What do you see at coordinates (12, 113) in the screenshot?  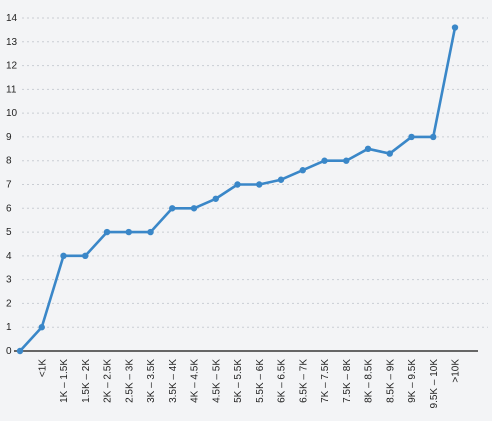 I see `y-tick-label: 10` at bounding box center [12, 113].